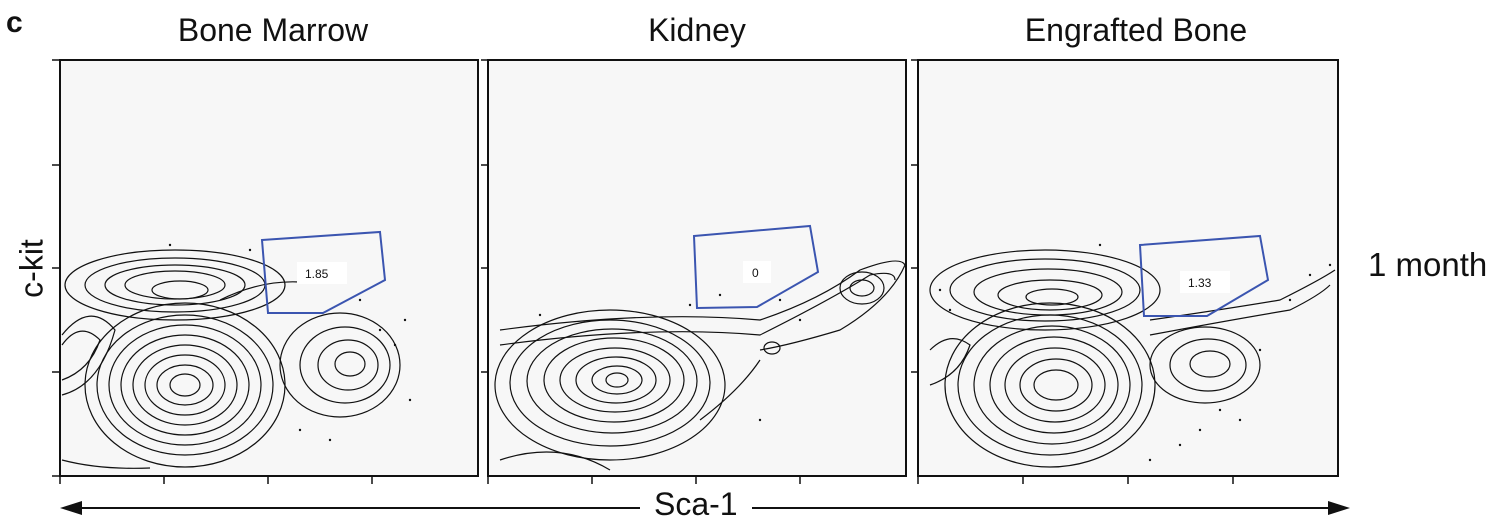 The height and width of the screenshot is (523, 1500). I want to click on gate-label-box-eb, so click(1205, 282).